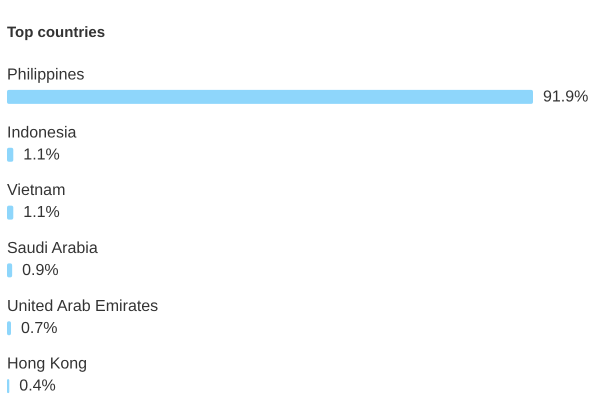 This screenshot has height=415, width=605. I want to click on y-tick-label: Hong Kong, so click(47, 364).